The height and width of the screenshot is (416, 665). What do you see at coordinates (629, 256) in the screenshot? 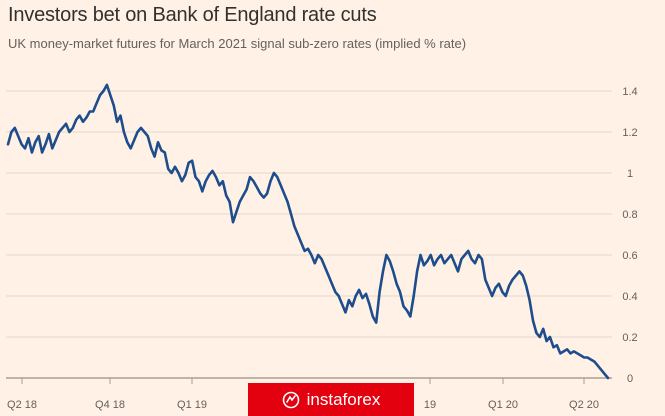
I see `y-tick-label: 0.6` at bounding box center [629, 256].